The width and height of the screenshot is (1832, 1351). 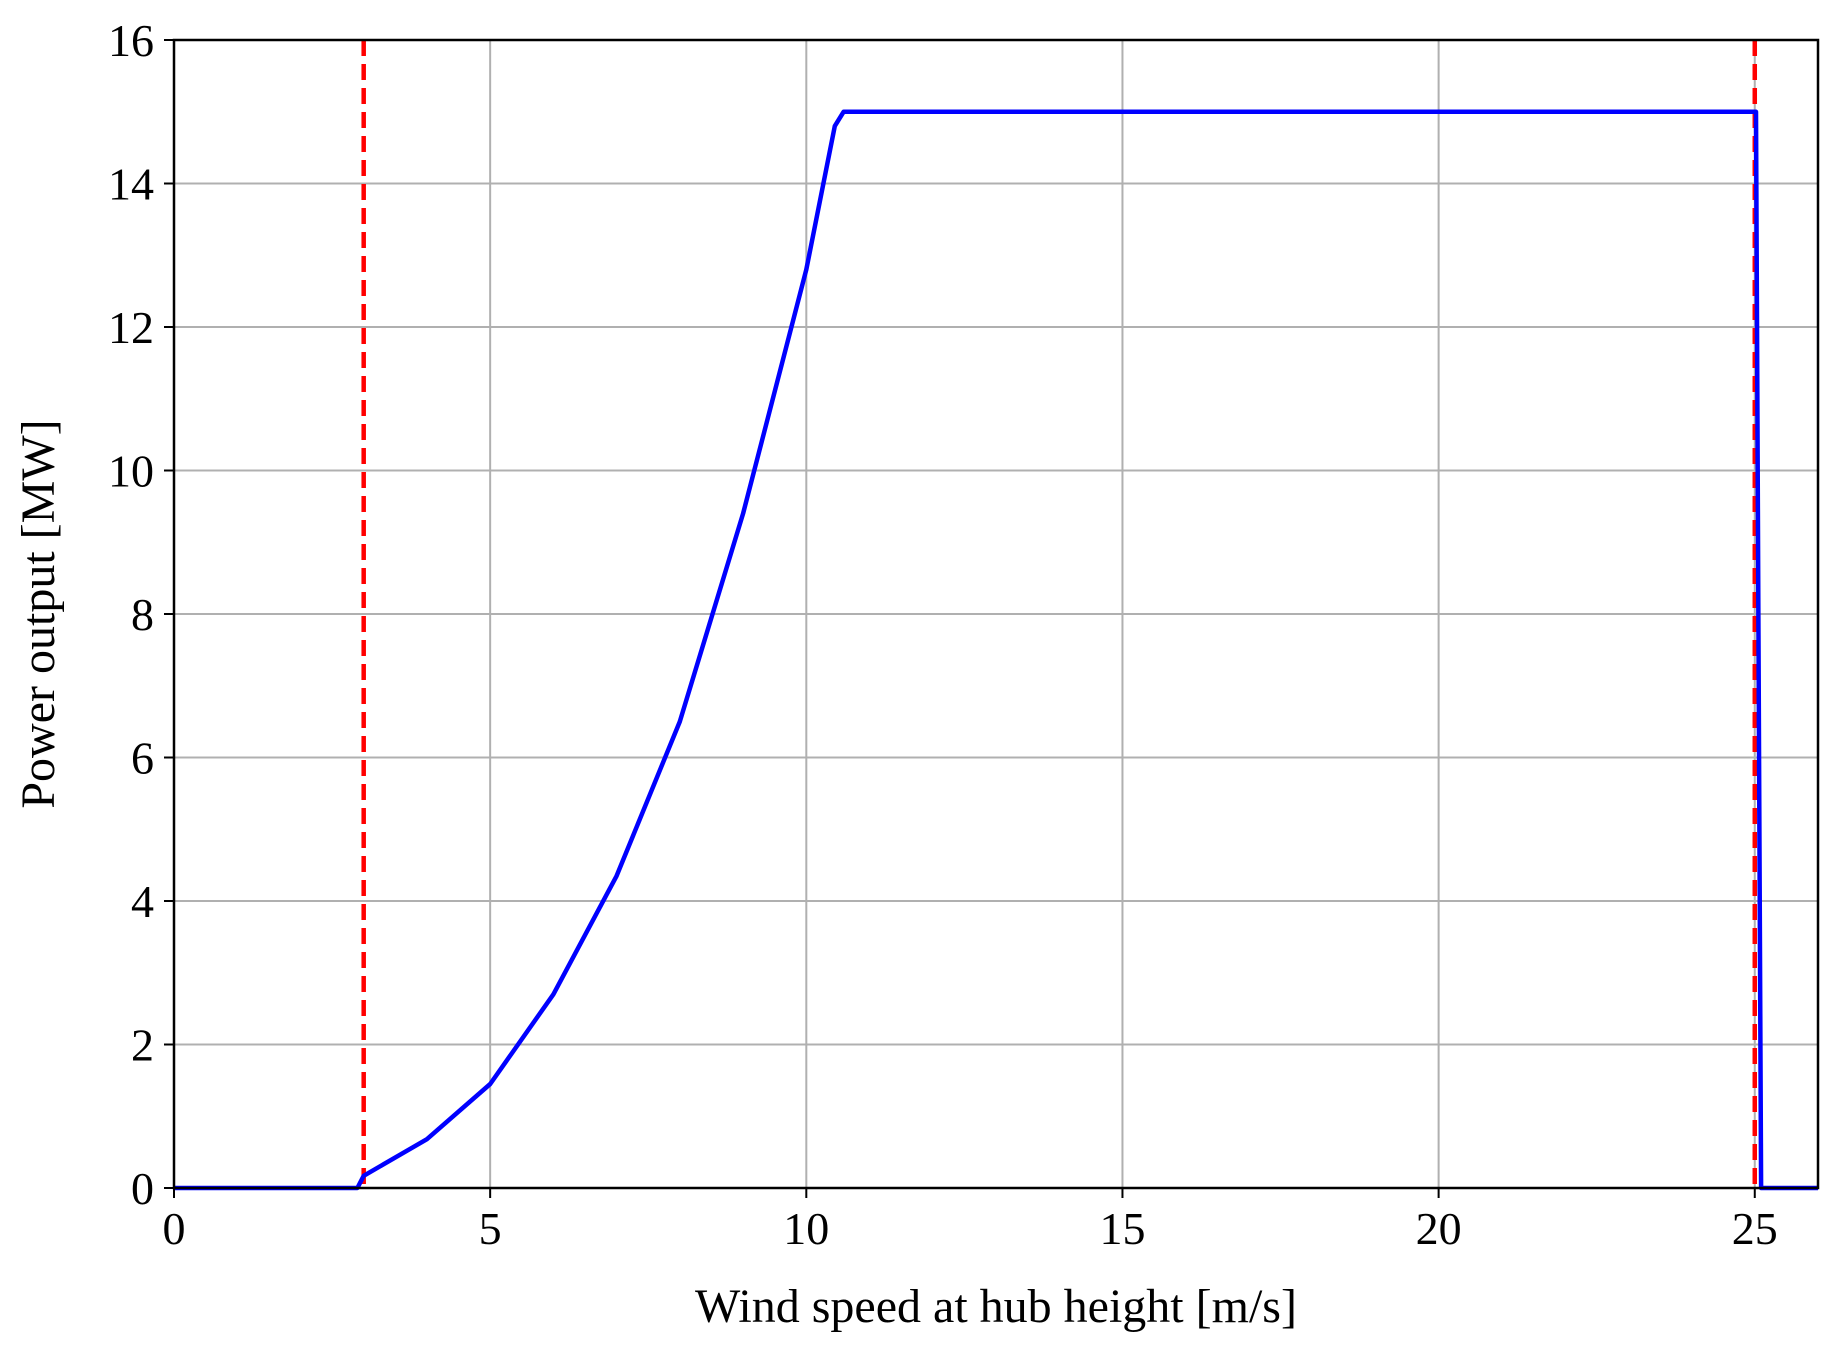 What do you see at coordinates (174, 1228) in the screenshot?
I see `x-tick-label: 0` at bounding box center [174, 1228].